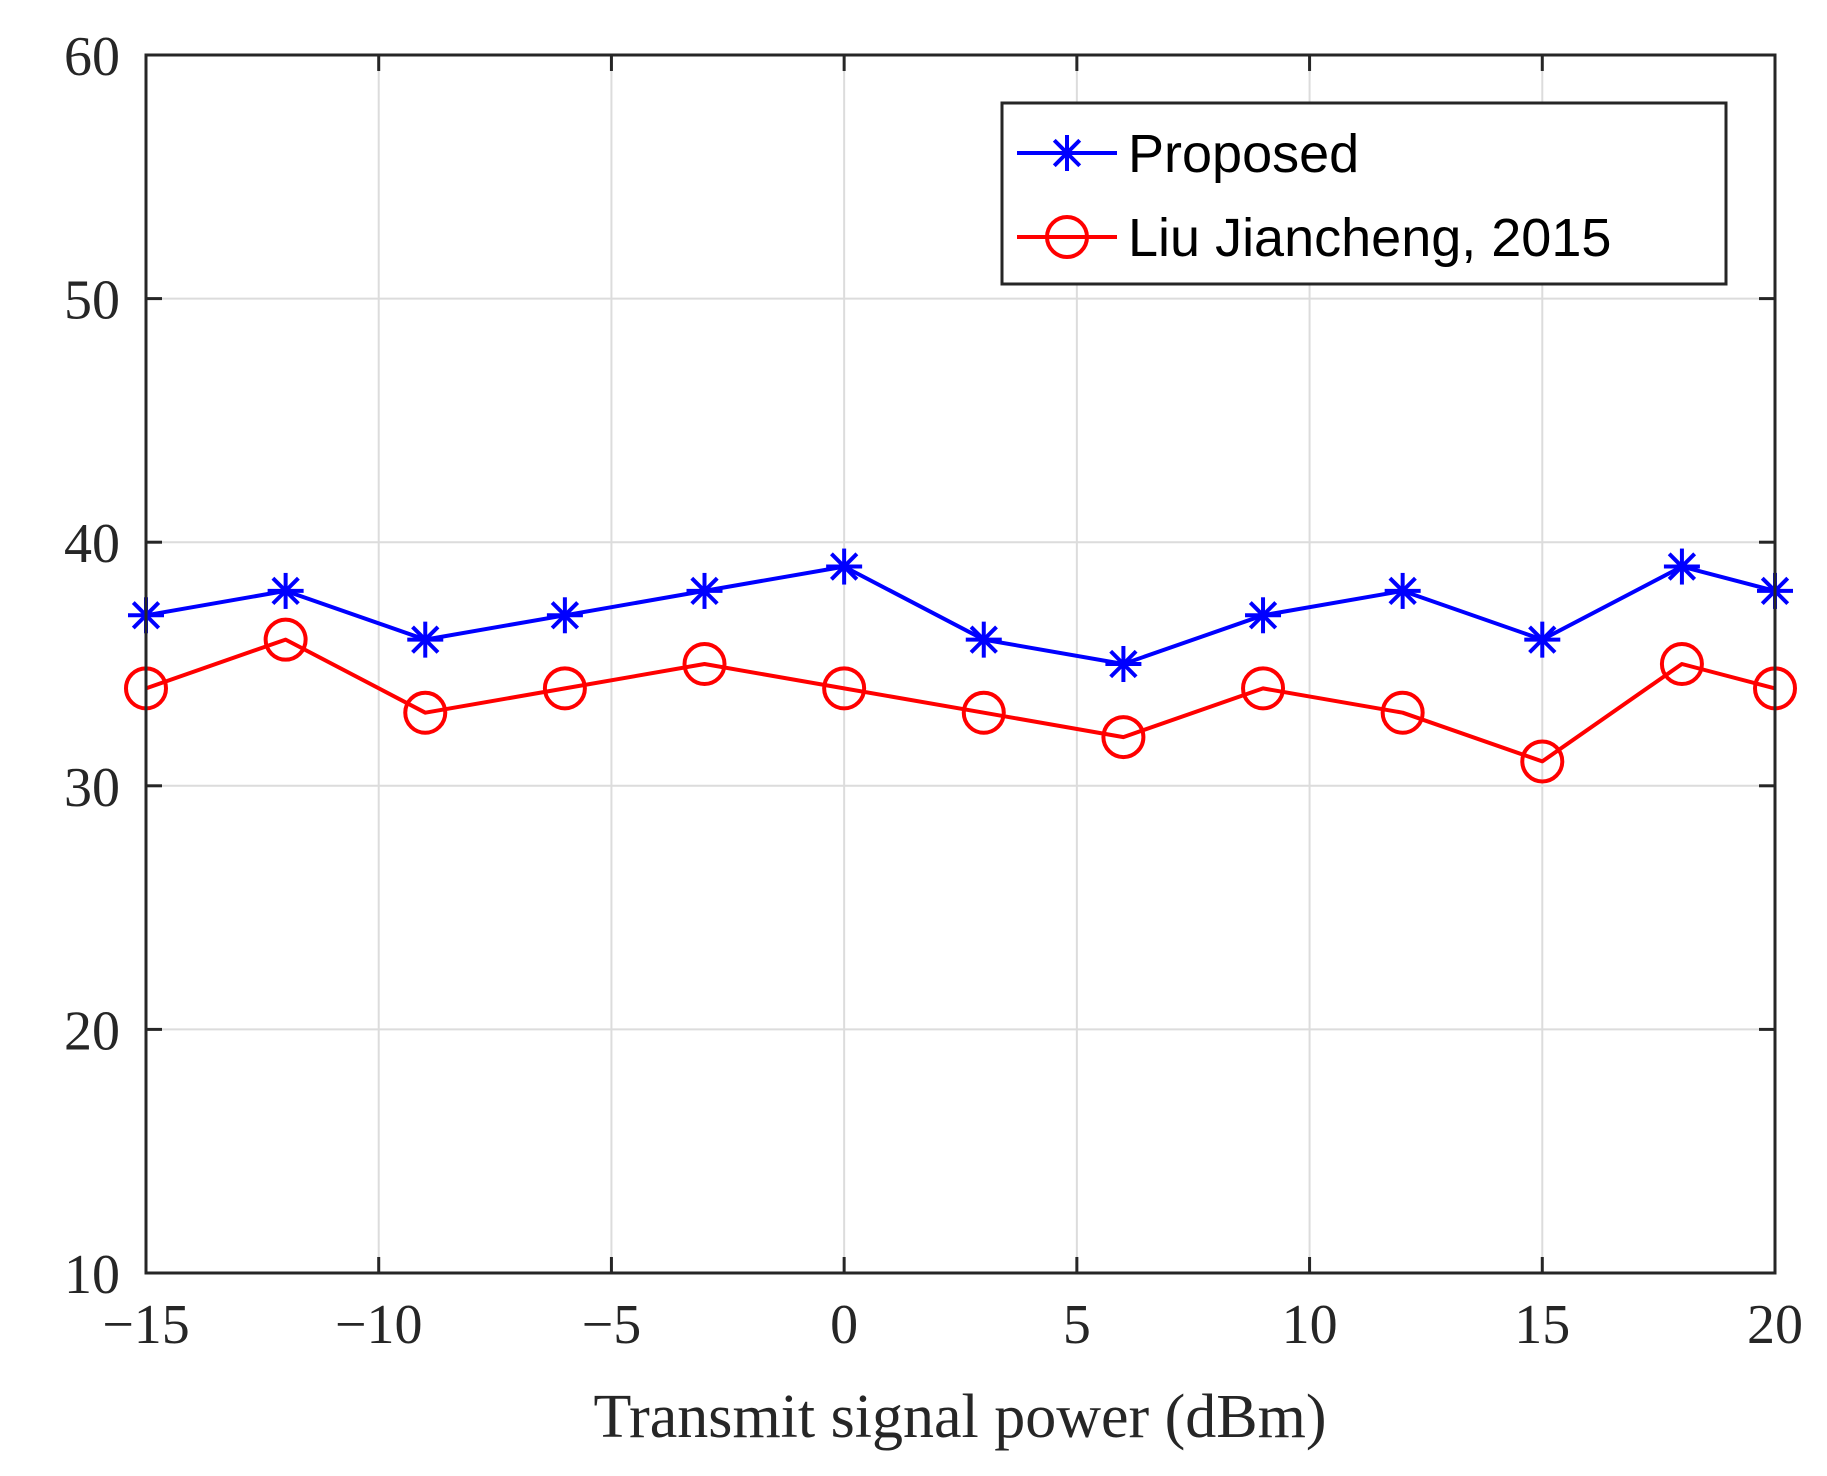 Image resolution: width=1827 pixels, height=1476 pixels. Describe the element at coordinates (1369, 238) in the screenshot. I see `legend-label-liu: Liu Jiancheng, 2015` at that location.